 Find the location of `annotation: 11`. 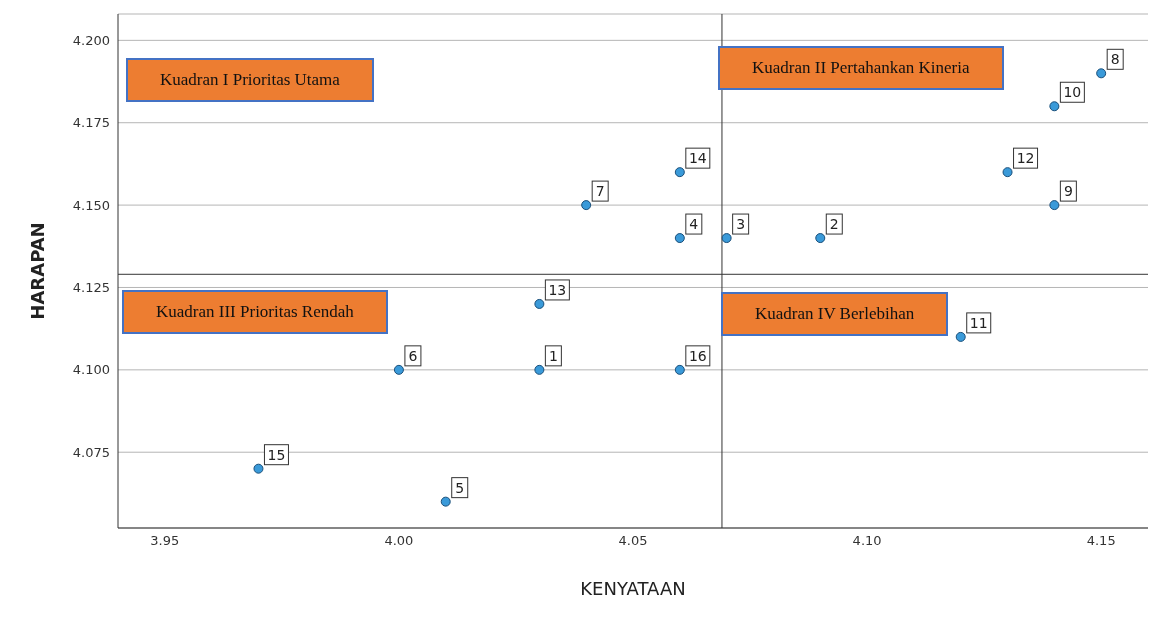

annotation: 11 is located at coordinates (978, 322).